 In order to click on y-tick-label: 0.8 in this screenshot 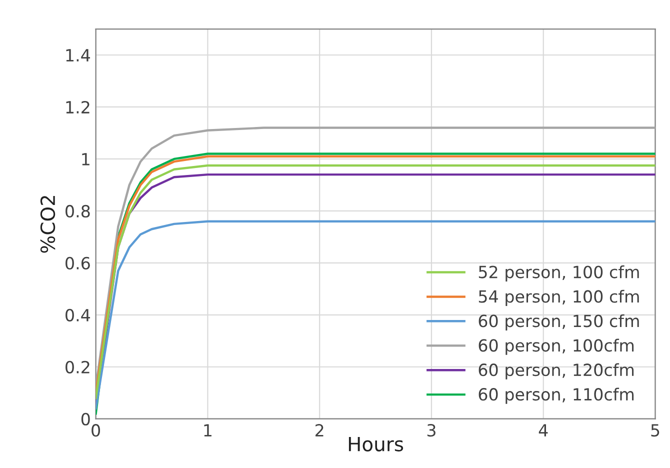, I will do `click(78, 211)`.